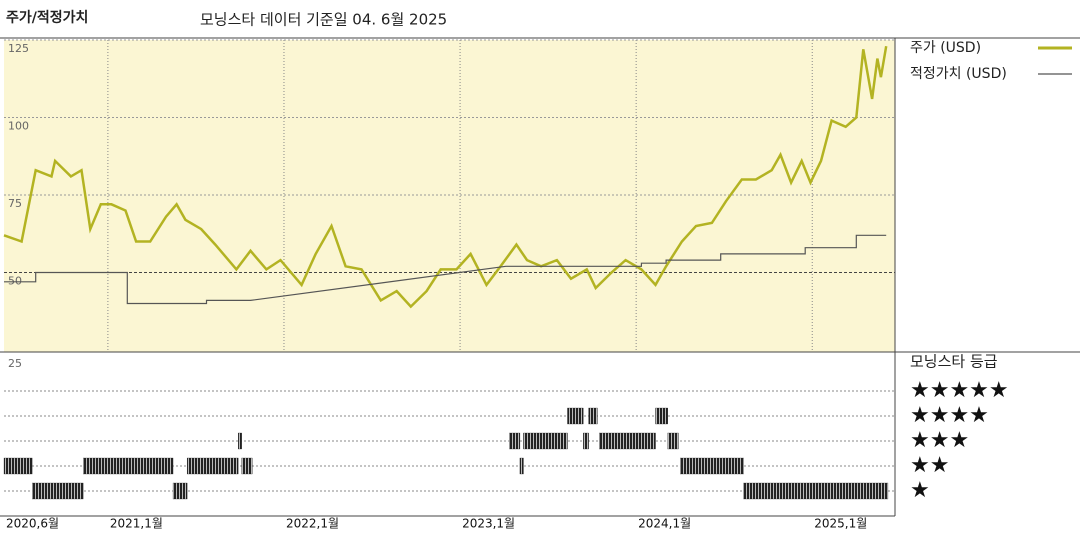  What do you see at coordinates (840, 524) in the screenshot?
I see `x-tick-label: 2025,1월` at bounding box center [840, 524].